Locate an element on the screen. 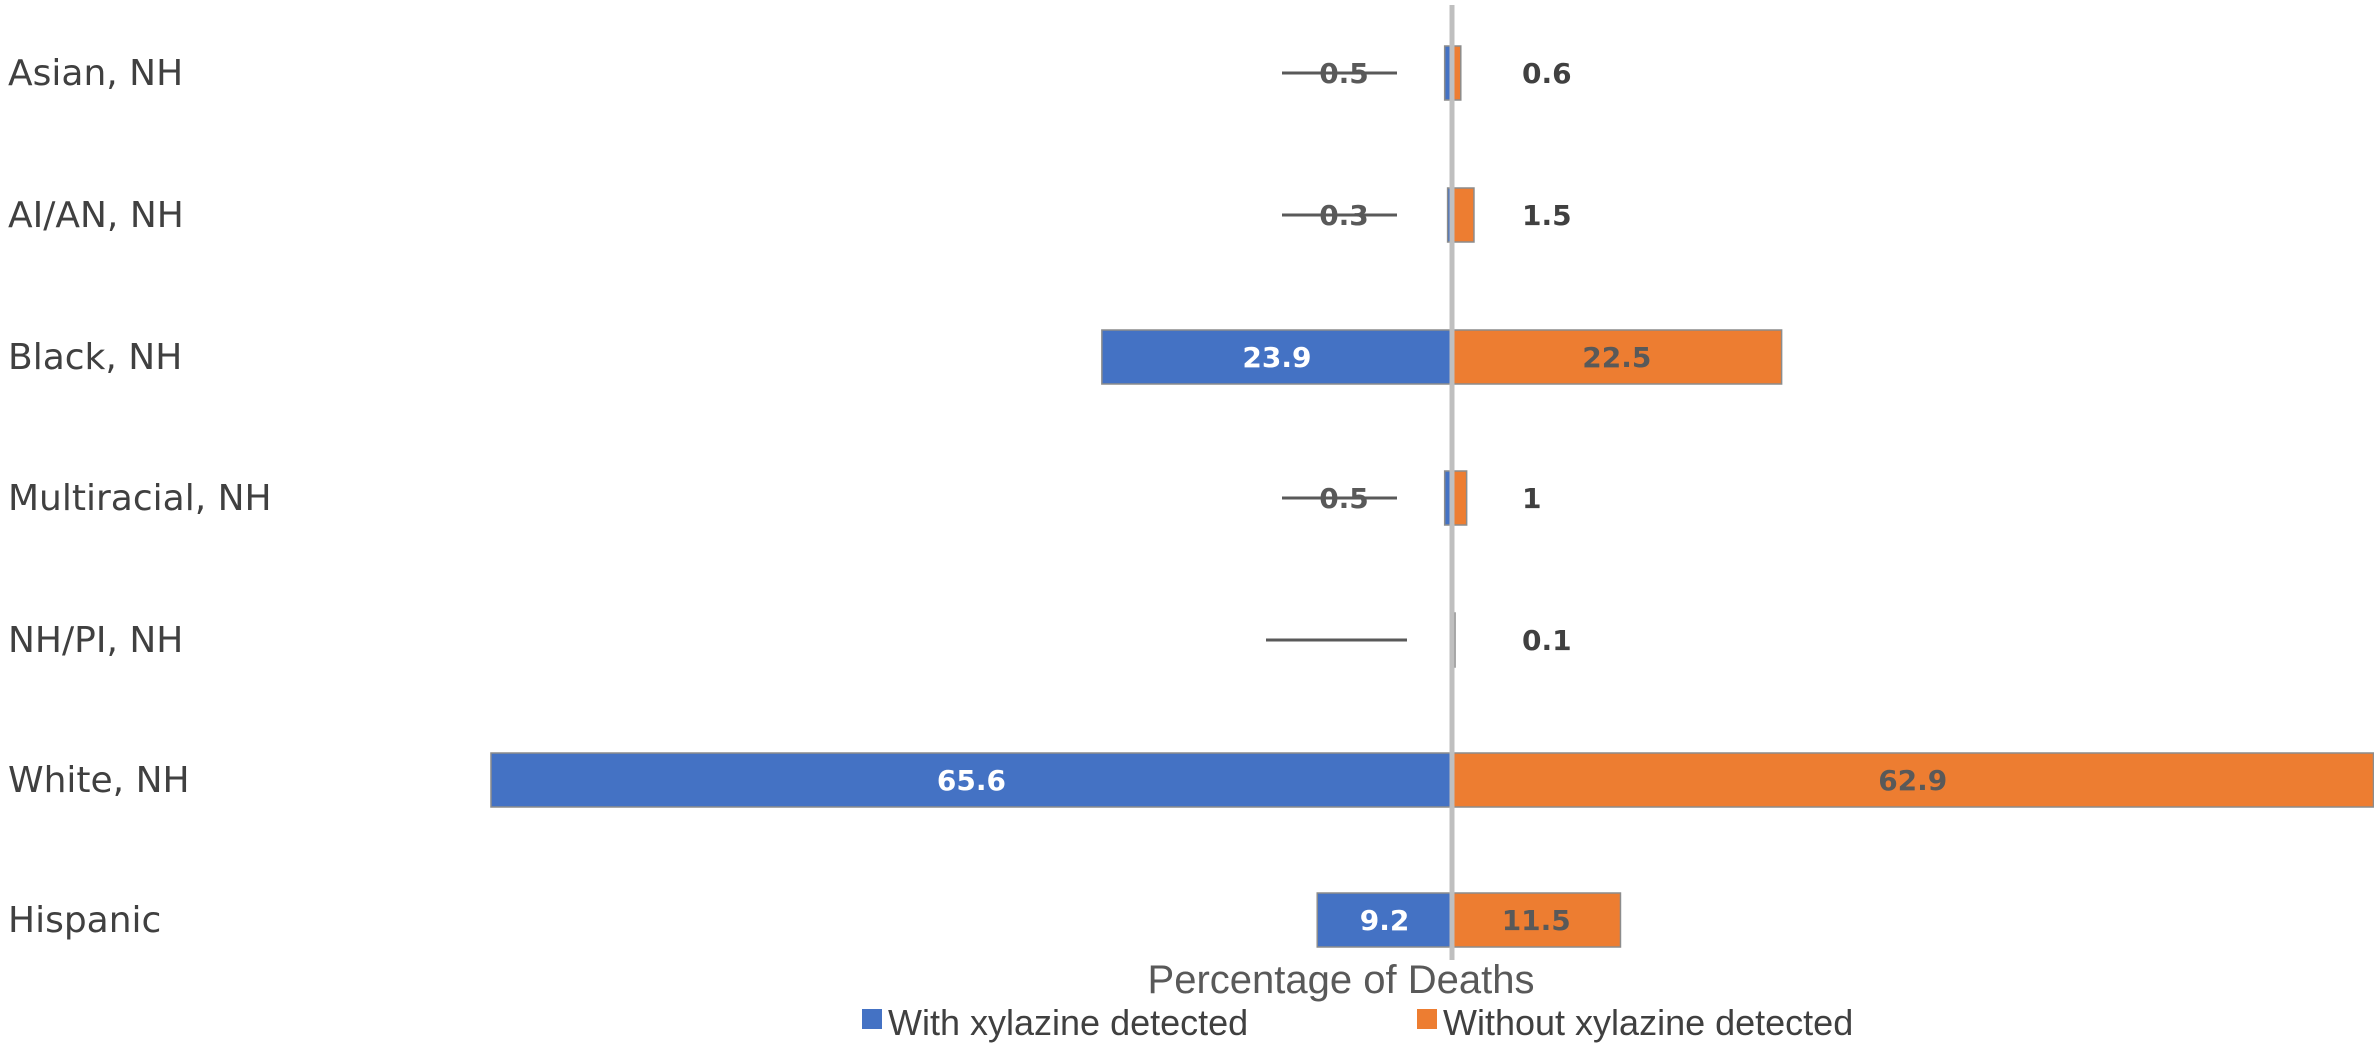 The width and height of the screenshot is (2374, 1060). category-label-white-nh: White, NH is located at coordinates (99, 780).